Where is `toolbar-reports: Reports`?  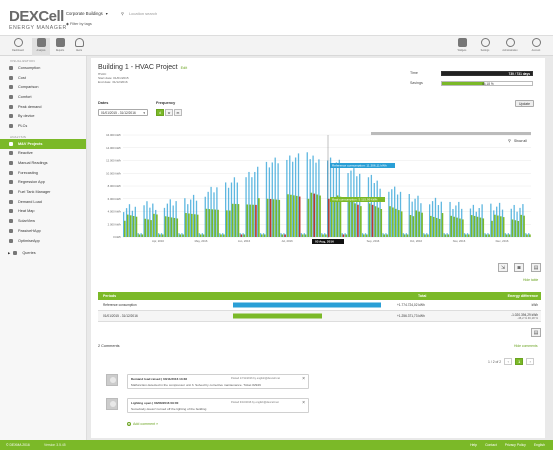 toolbar-reports: Reports is located at coordinates (60, 45).